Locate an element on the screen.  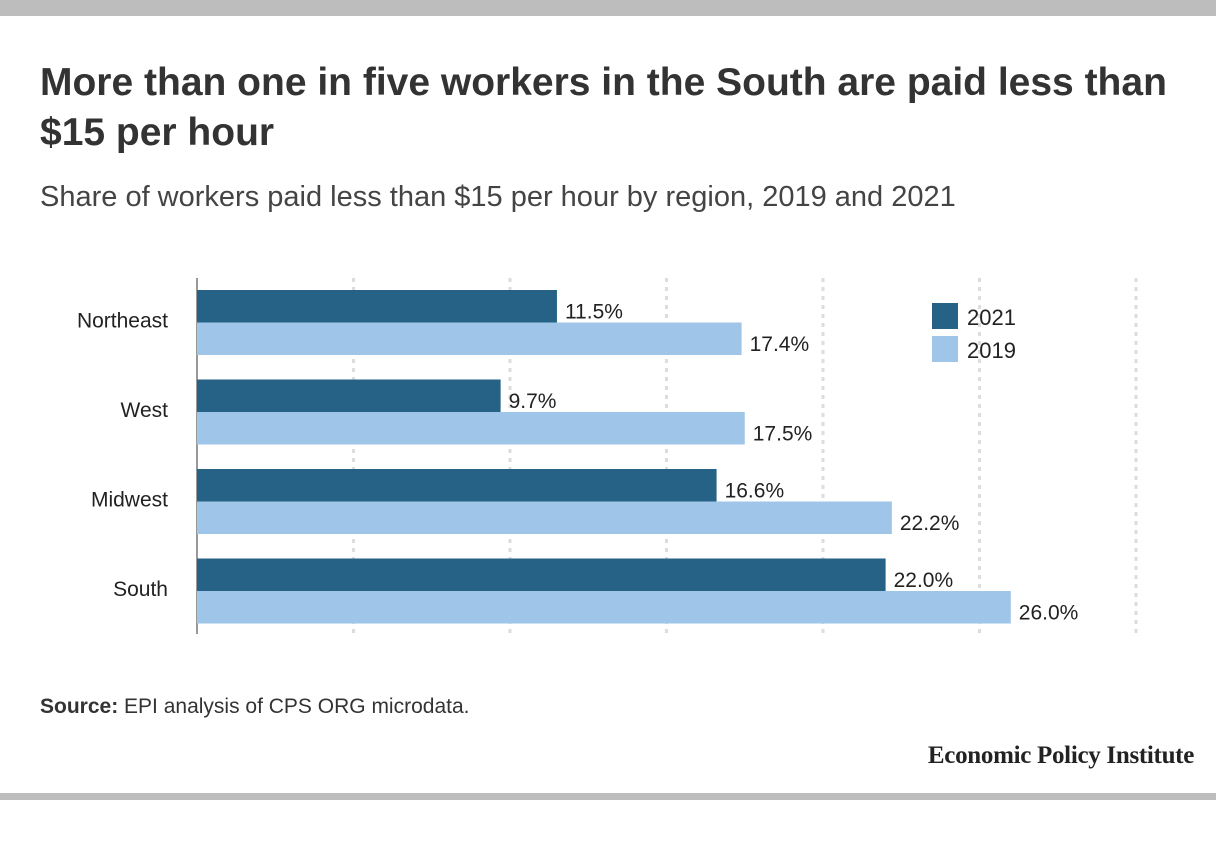
data-label: 9.7% is located at coordinates (533, 401).